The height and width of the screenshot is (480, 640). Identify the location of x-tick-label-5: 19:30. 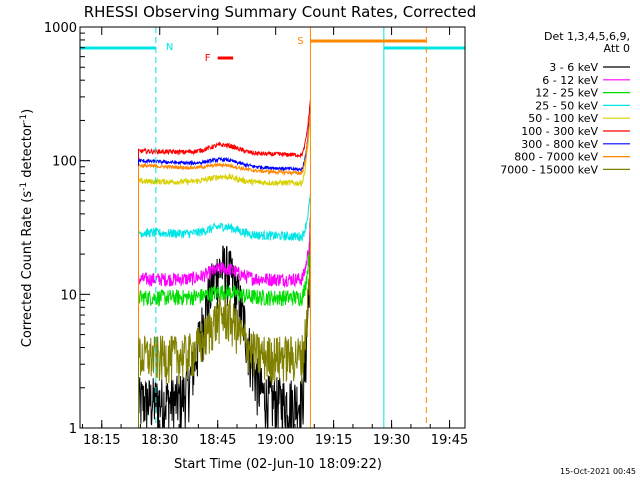
(391, 440).